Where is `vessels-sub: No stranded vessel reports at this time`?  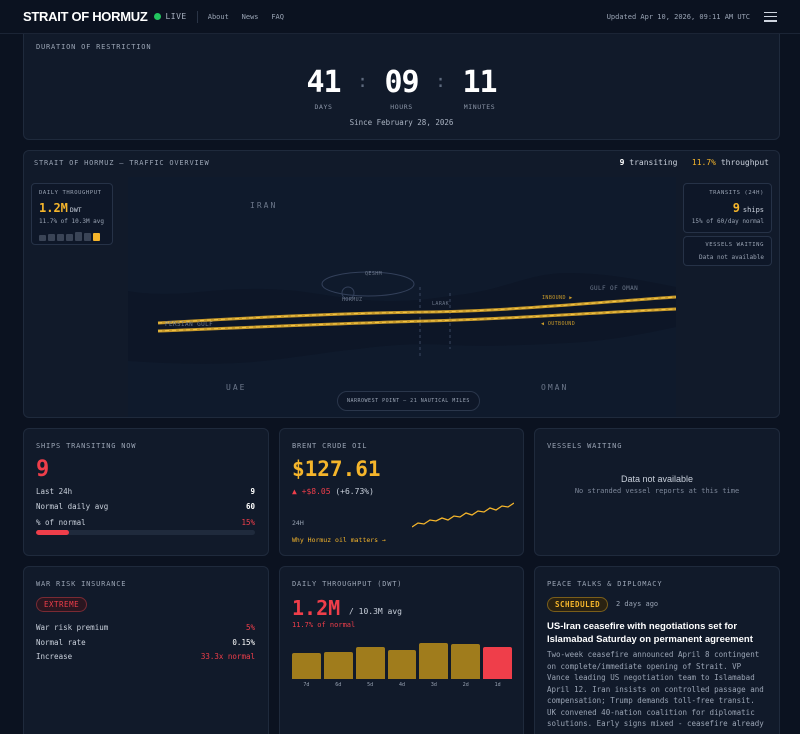
vessels-sub: No stranded vessel reports at this time is located at coordinates (657, 491).